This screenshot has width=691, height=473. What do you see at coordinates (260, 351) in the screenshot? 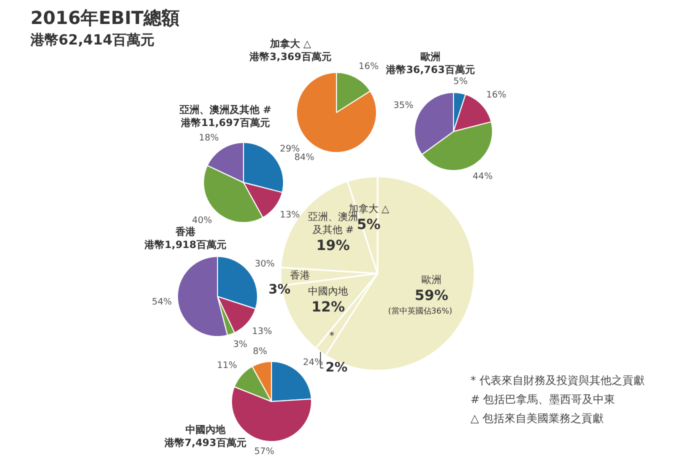
I see `data-label: 8%` at bounding box center [260, 351].